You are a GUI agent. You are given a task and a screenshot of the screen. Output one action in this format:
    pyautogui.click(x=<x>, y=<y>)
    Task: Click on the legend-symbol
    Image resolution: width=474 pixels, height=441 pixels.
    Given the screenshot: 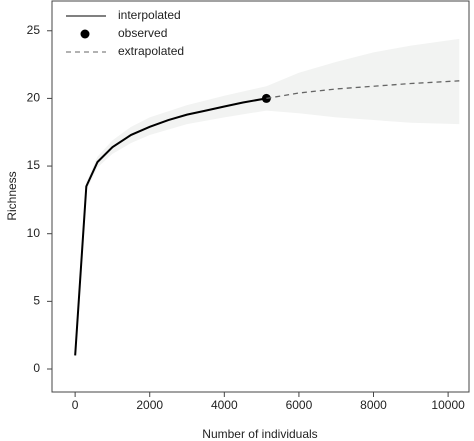 What is the action you would take?
    pyautogui.click(x=85, y=34)
    